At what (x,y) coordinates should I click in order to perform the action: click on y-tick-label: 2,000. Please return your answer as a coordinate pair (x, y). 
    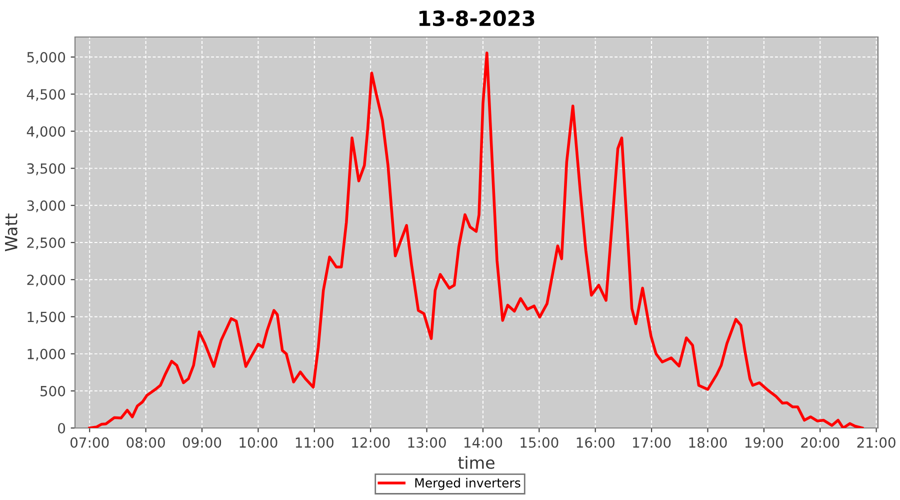
    Looking at the image, I should click on (46, 280).